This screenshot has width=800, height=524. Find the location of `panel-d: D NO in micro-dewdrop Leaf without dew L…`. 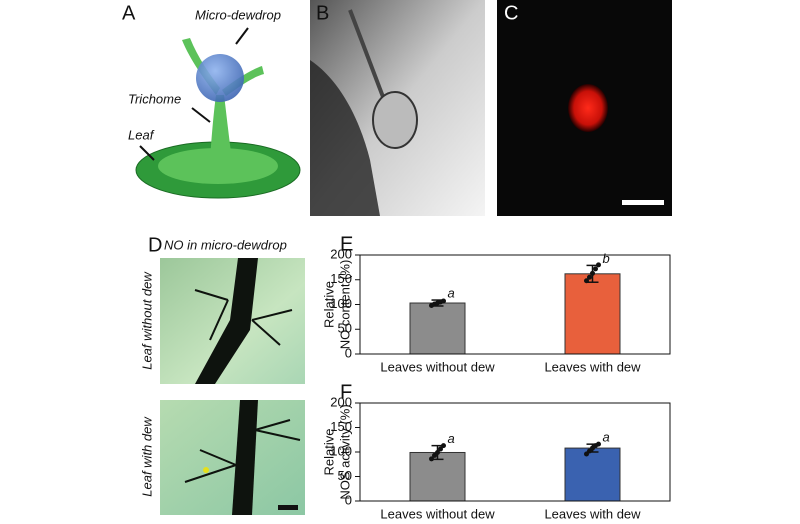

panel-d: D NO in micro-dewdrop Leaf without dew L… is located at coordinates (222, 374).